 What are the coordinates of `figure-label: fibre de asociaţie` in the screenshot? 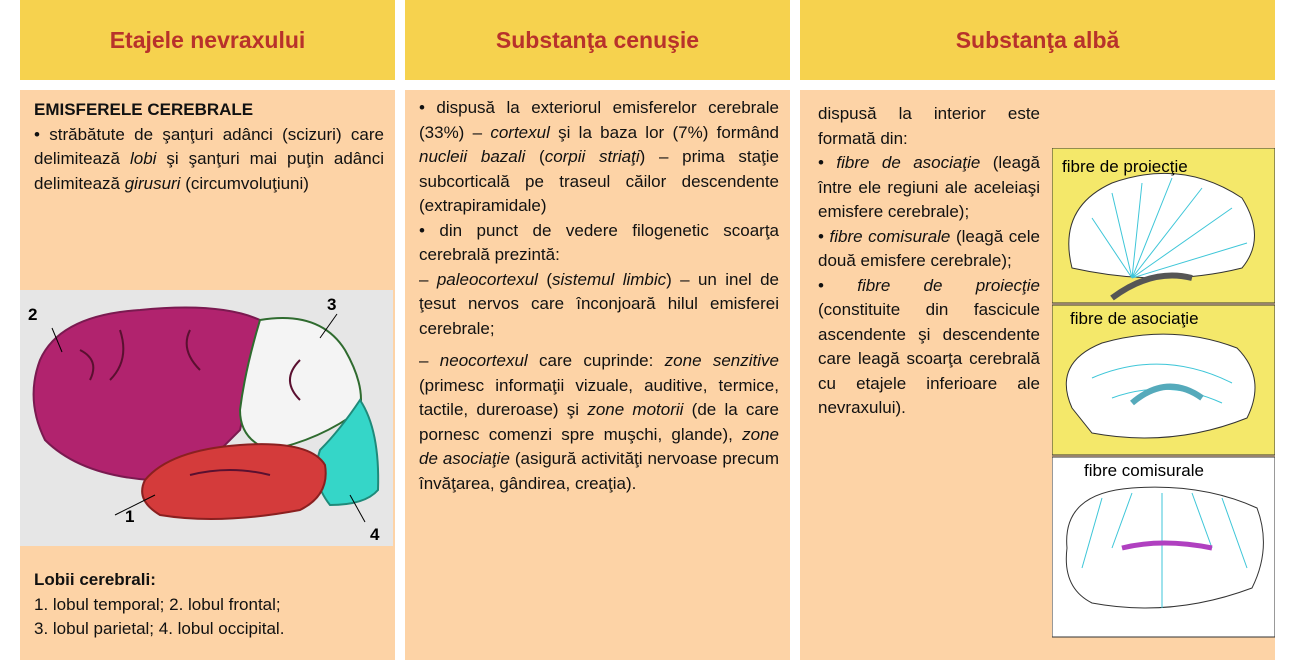 It's located at (1134, 318).